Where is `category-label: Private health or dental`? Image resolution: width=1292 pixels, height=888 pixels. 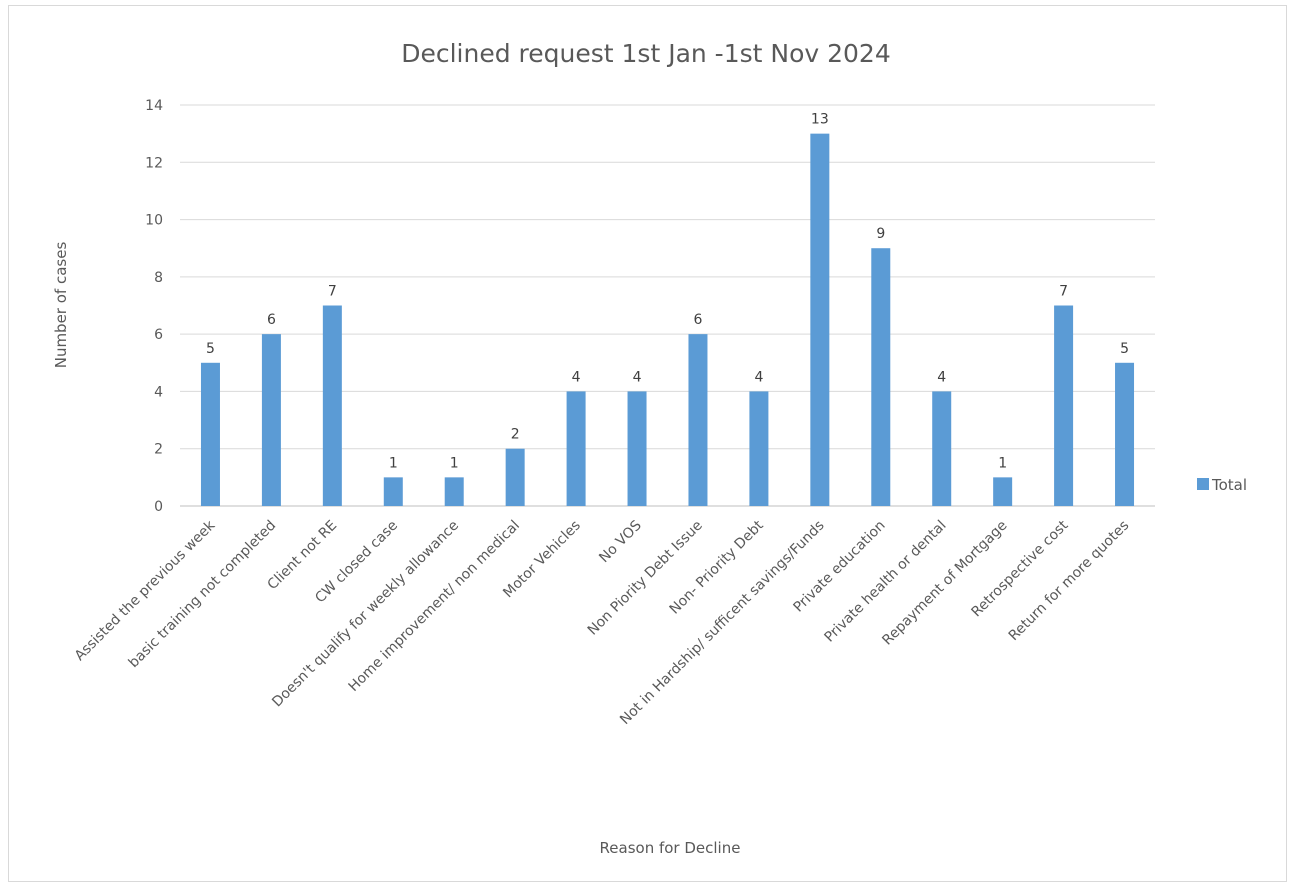 category-label: Private health or dental is located at coordinates (885, 582).